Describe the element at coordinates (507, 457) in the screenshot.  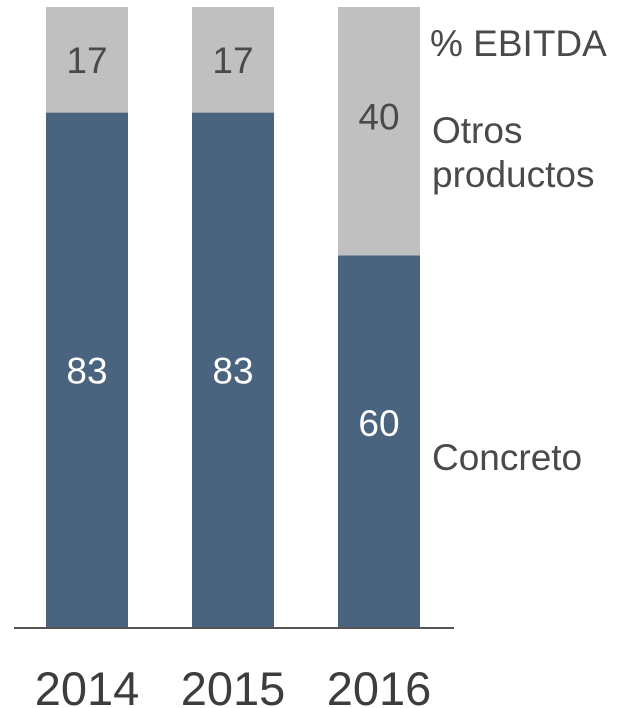
I see `legend-item-concreto: Concreto` at that location.